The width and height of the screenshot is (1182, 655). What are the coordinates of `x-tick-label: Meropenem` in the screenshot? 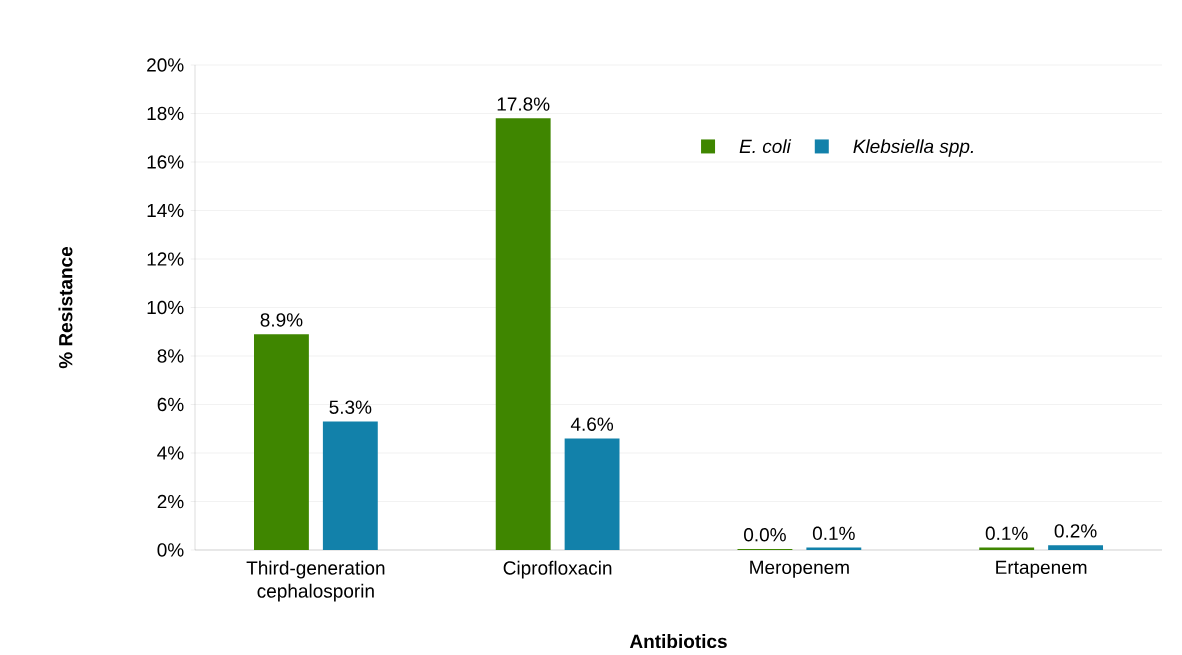 It's located at (799, 569).